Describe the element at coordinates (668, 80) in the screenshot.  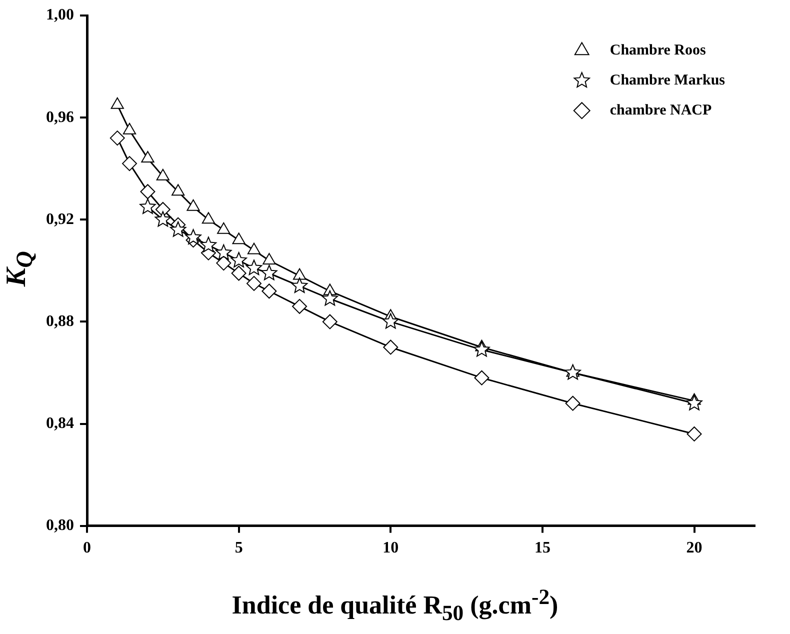
I see `legend-label: Chambre Markus` at that location.